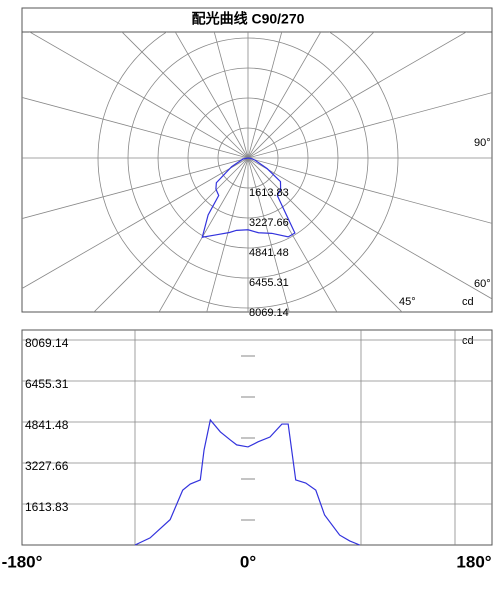 This screenshot has height=589, width=500. I want to click on y-tick-label: 4841.48, so click(47, 425).